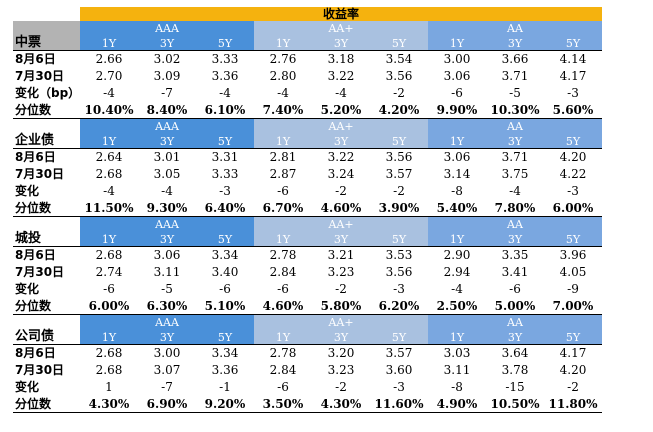  What do you see at coordinates (307, 36) in the screenshot?
I see `section-header: 中票 AAA 1Y 3Y 5Y AA+ 1Y 3Y 5Y AA 1Y 3Y 5Y` at bounding box center [307, 36].